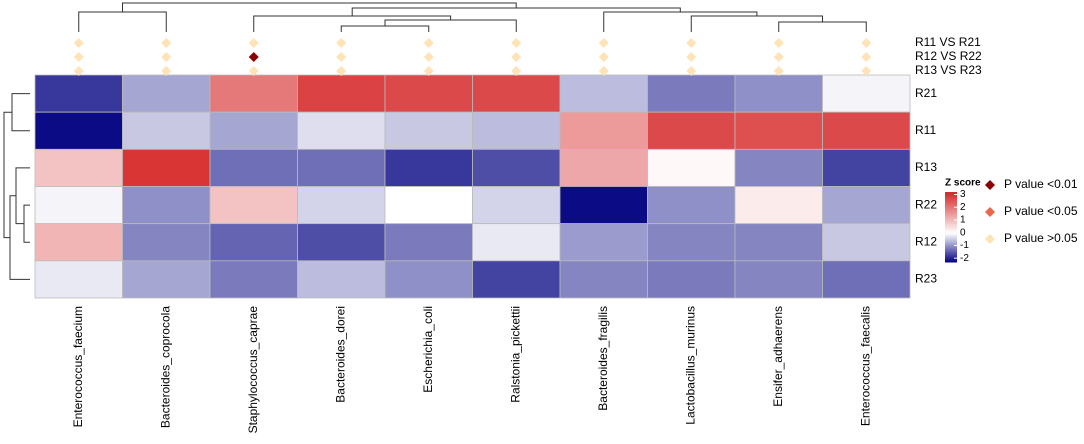 The height and width of the screenshot is (444, 1084). Describe the element at coordinates (926, 167) in the screenshot. I see `row-label: R13` at that location.